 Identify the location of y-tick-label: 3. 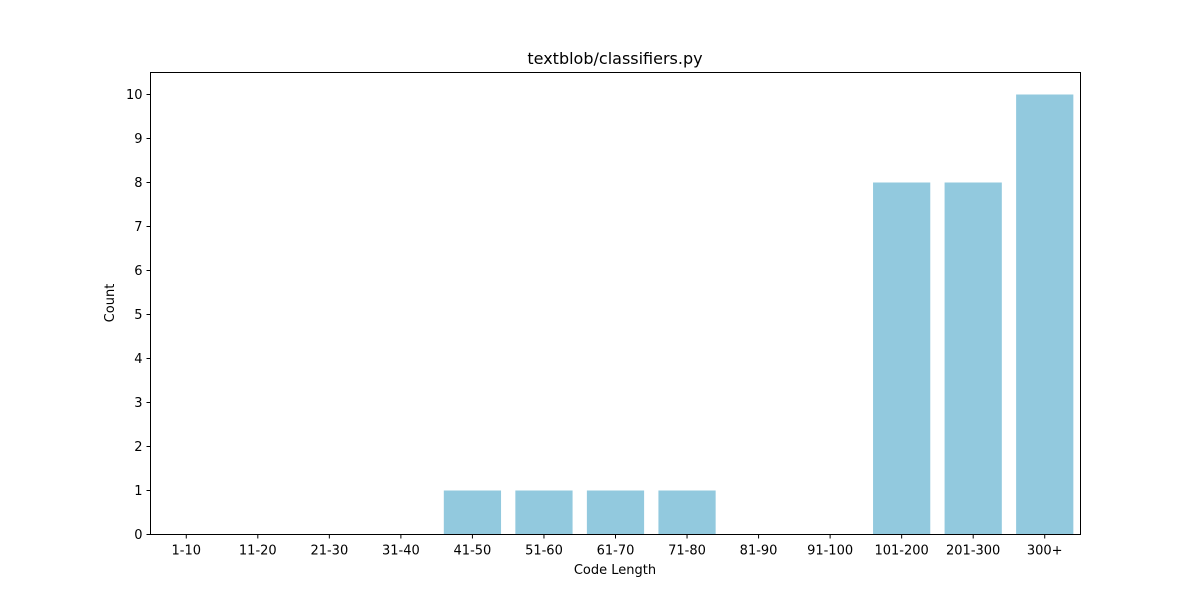
(138, 403).